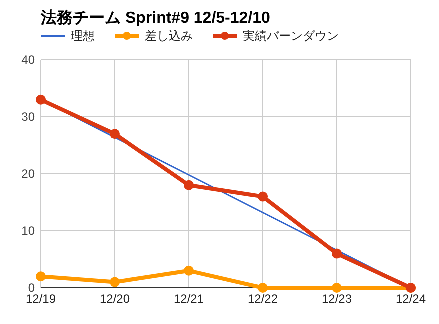 The image size is (439, 324). Describe the element at coordinates (189, 299) in the screenshot. I see `x-tick-label: 12/21` at that location.